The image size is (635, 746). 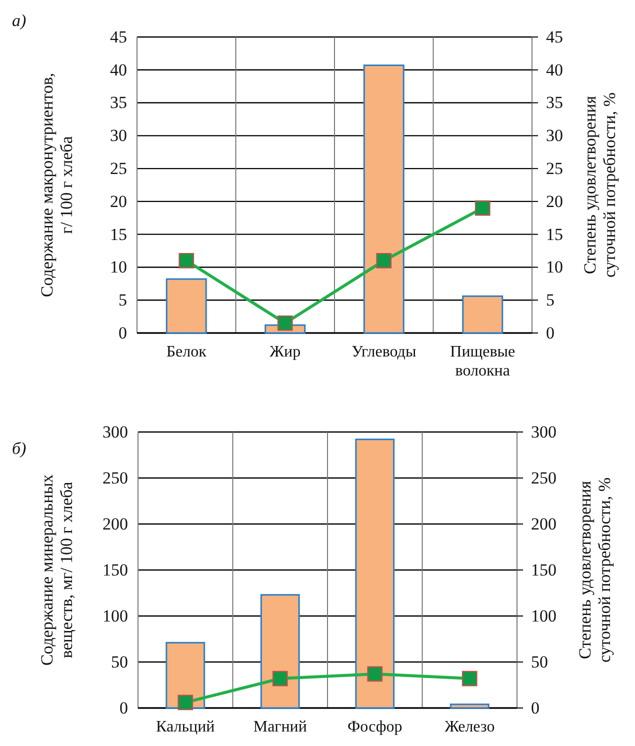 What do you see at coordinates (118, 136) in the screenshot?
I see `y-tick-label: 30` at bounding box center [118, 136].